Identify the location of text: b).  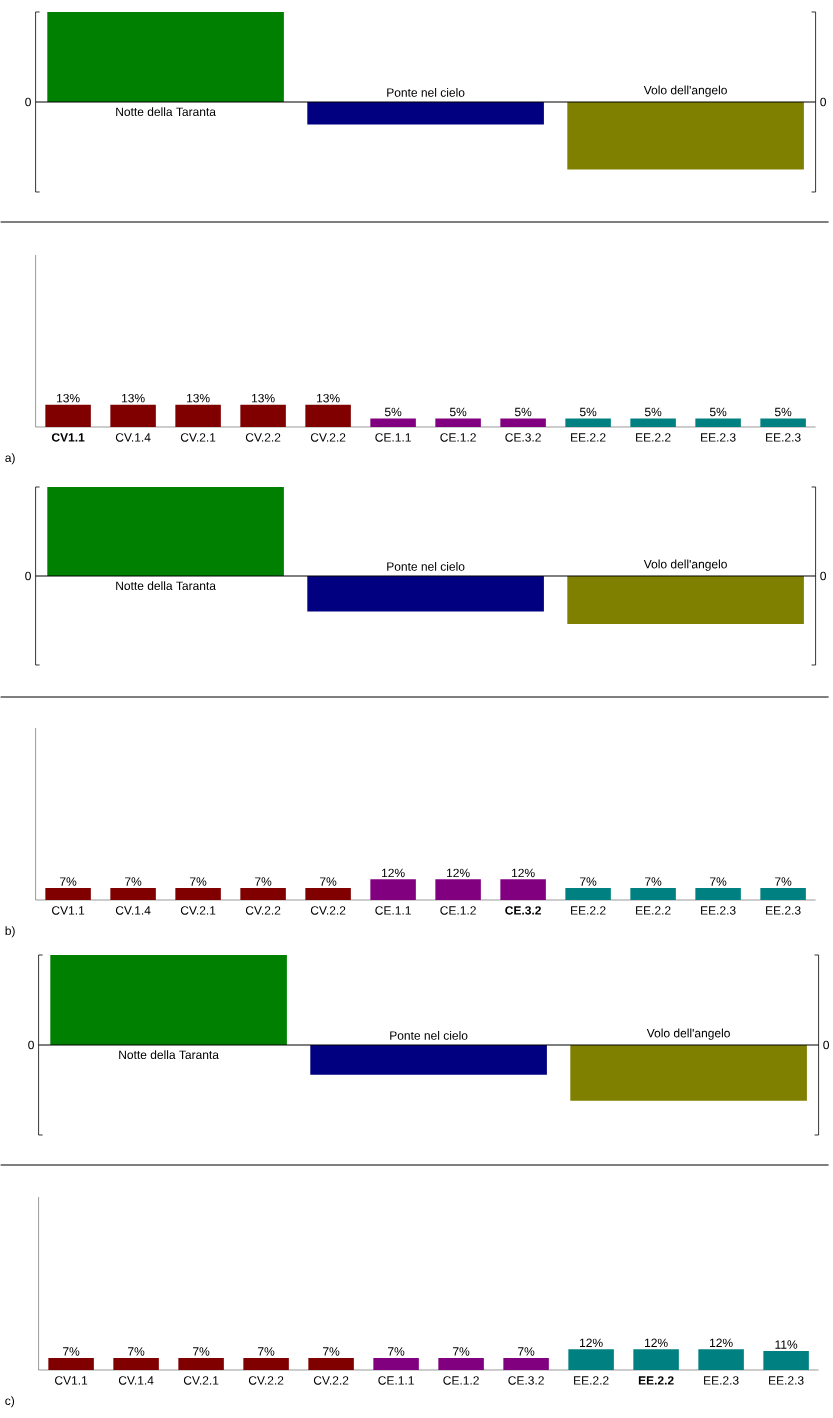
(10, 932).